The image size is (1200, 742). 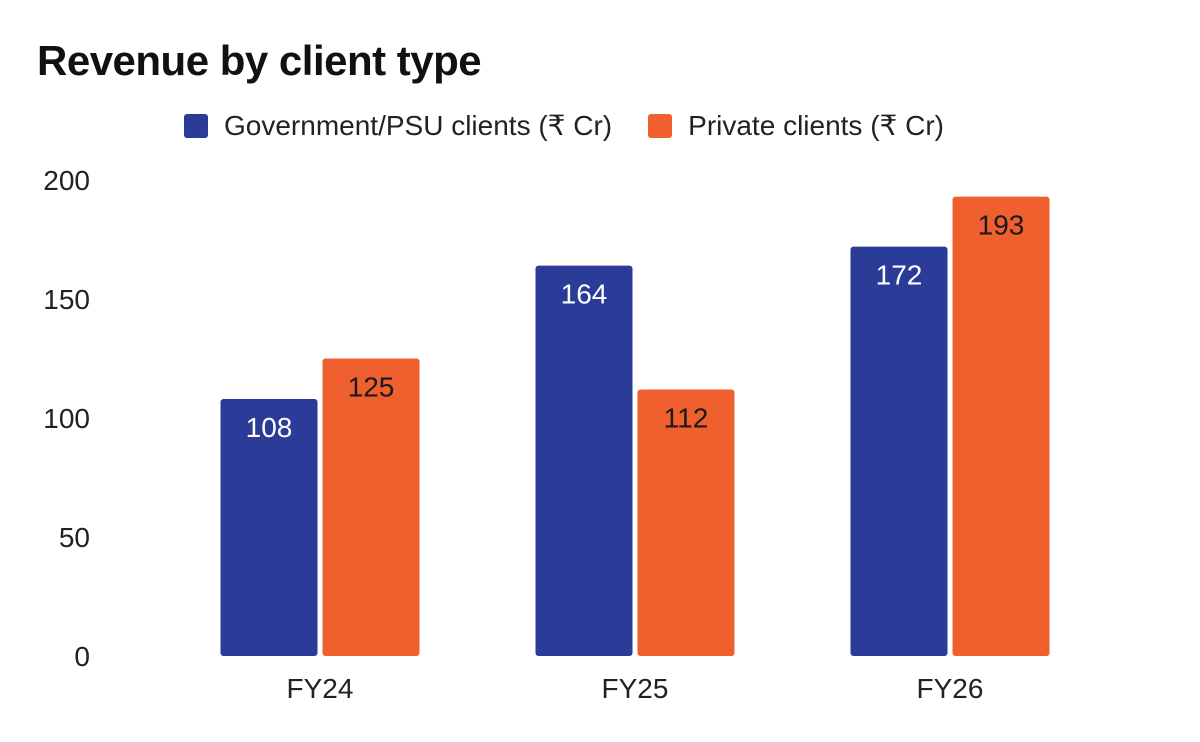 I want to click on y-tick-label: 200, so click(x=66, y=180).